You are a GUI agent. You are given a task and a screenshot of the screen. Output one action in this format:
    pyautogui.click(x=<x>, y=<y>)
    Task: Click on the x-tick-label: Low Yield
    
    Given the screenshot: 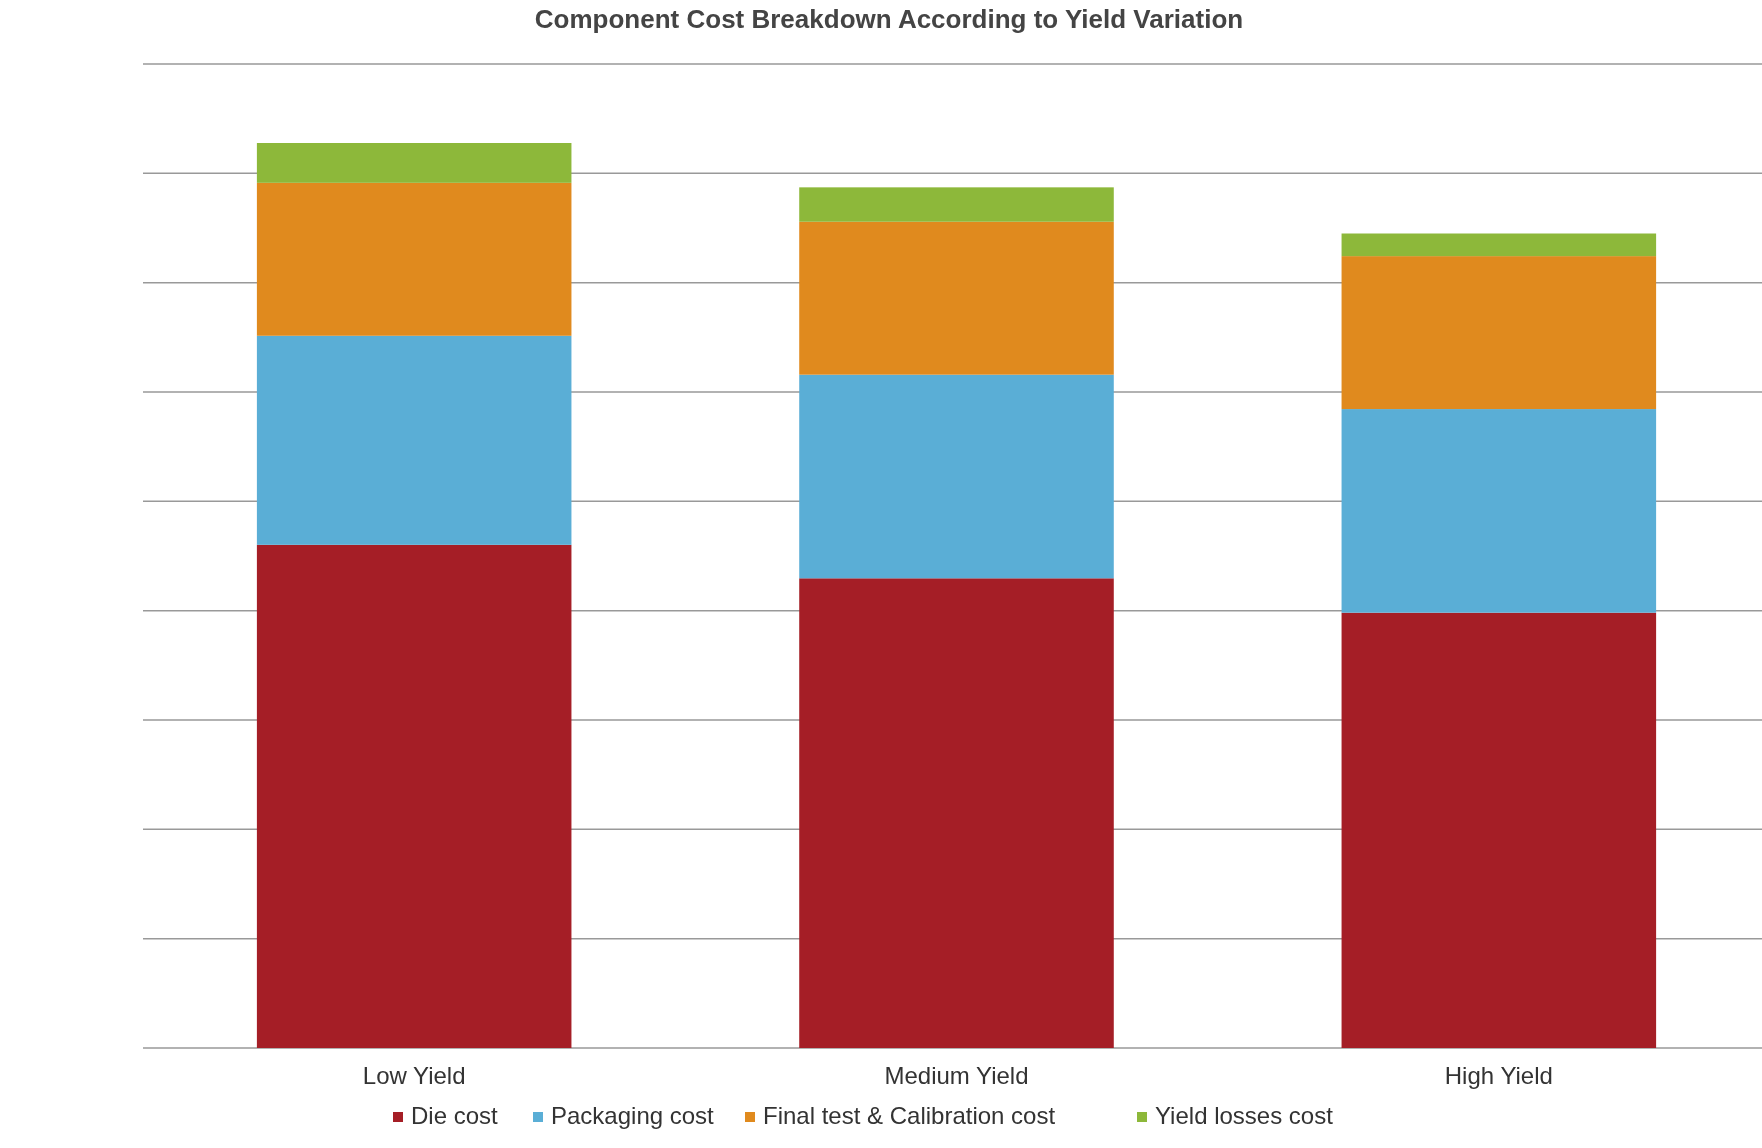 What is the action you would take?
    pyautogui.click(x=414, y=1075)
    